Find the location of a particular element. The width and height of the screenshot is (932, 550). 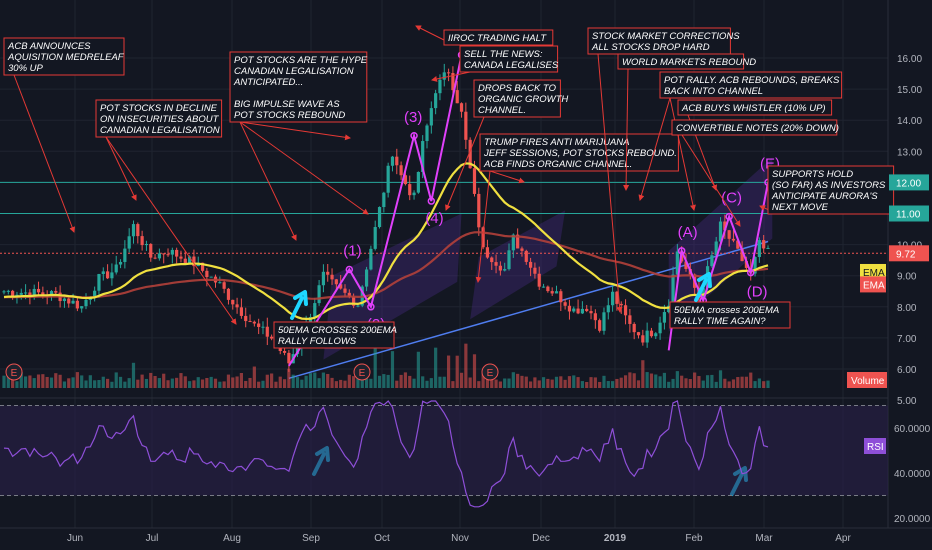

rally-arrow-icon is located at coordinates (297, 308).